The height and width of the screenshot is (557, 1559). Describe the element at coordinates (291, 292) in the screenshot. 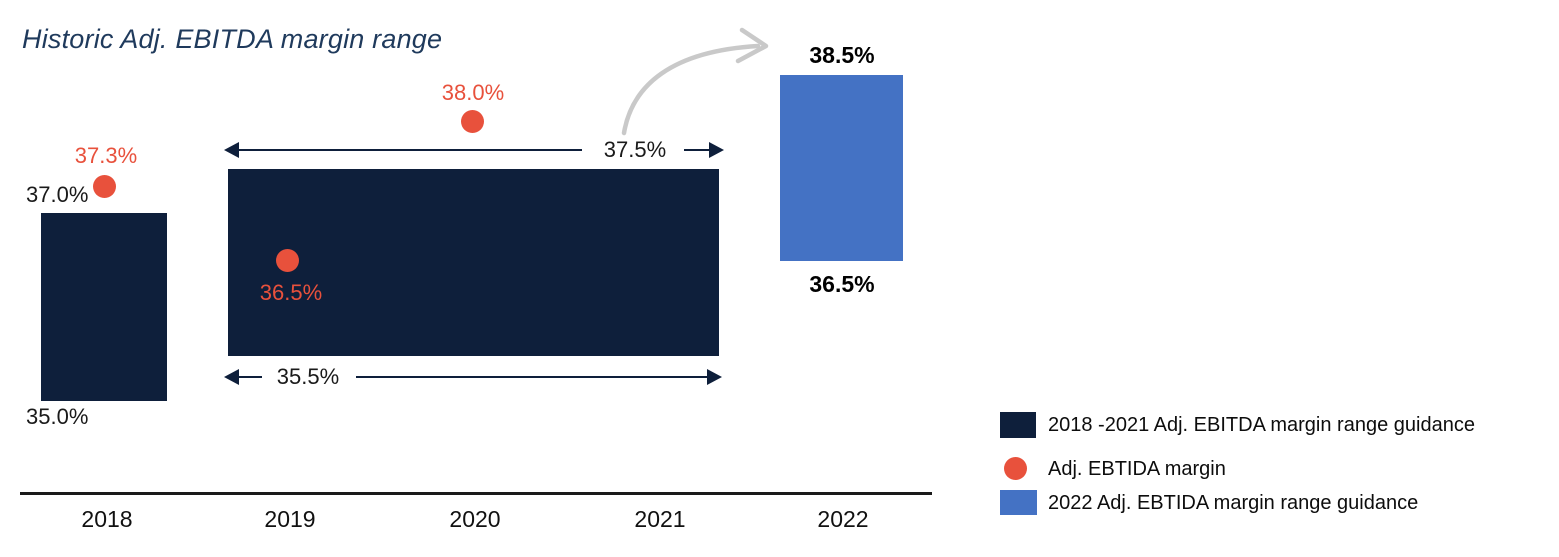

I see `label-dot-2019: 36.5%` at that location.